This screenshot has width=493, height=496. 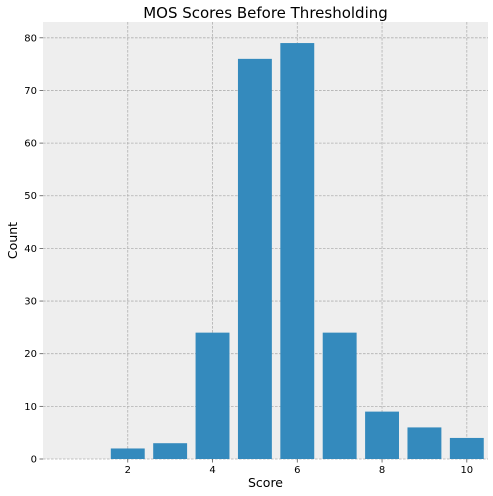 What do you see at coordinates (128, 470) in the screenshot?
I see `x-tick-label: 2` at bounding box center [128, 470].